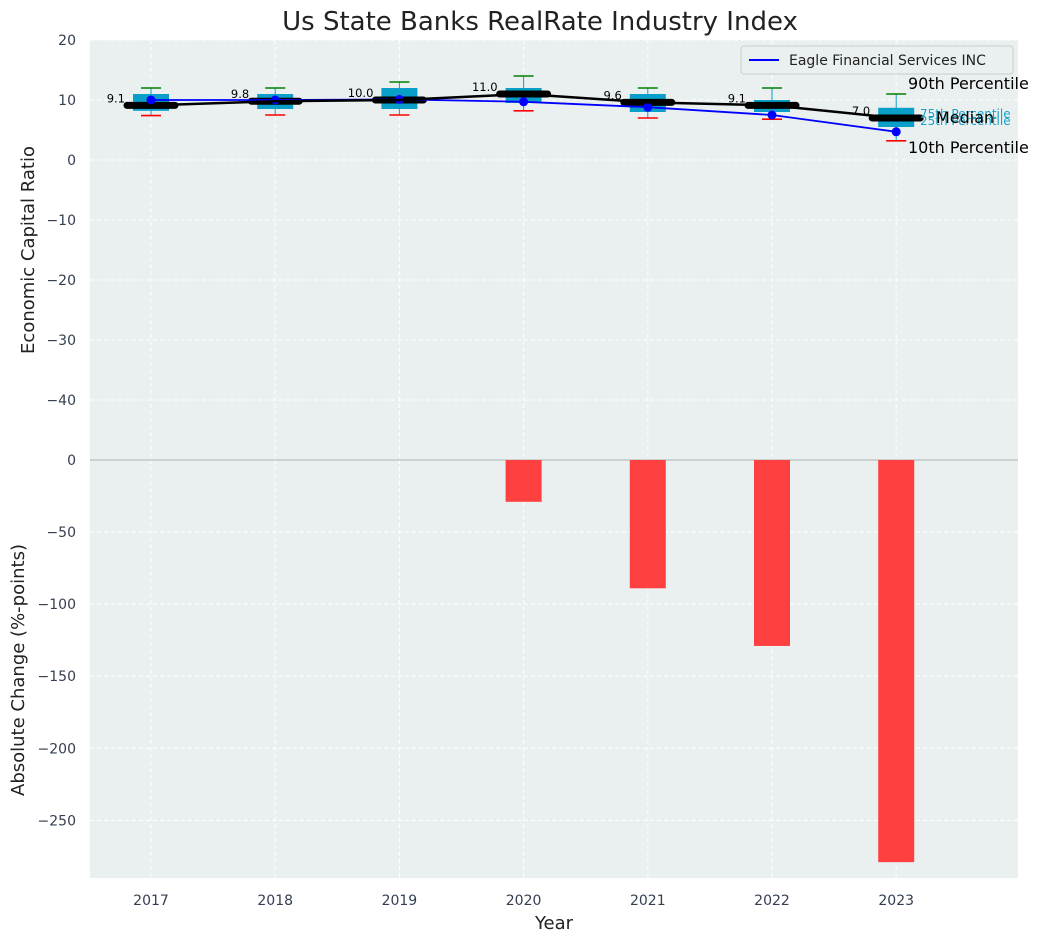  What do you see at coordinates (57, 605) in the screenshot?
I see `bottom-y-tick-label: −100` at bounding box center [57, 605].